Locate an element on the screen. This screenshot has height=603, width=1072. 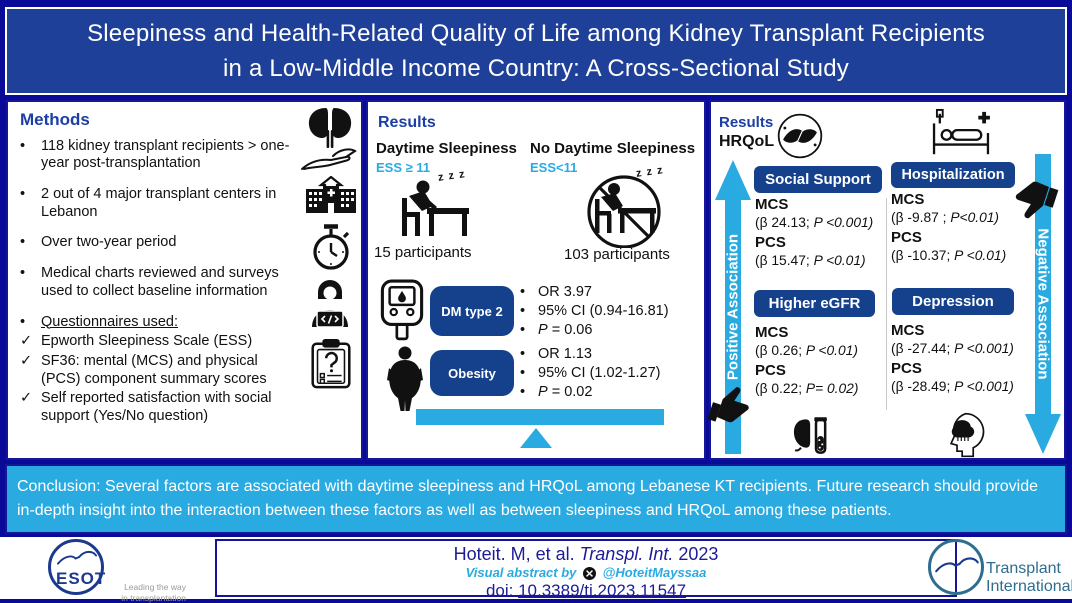
twitter-handle: @HoteitMayssaa is located at coordinates (654, 572).